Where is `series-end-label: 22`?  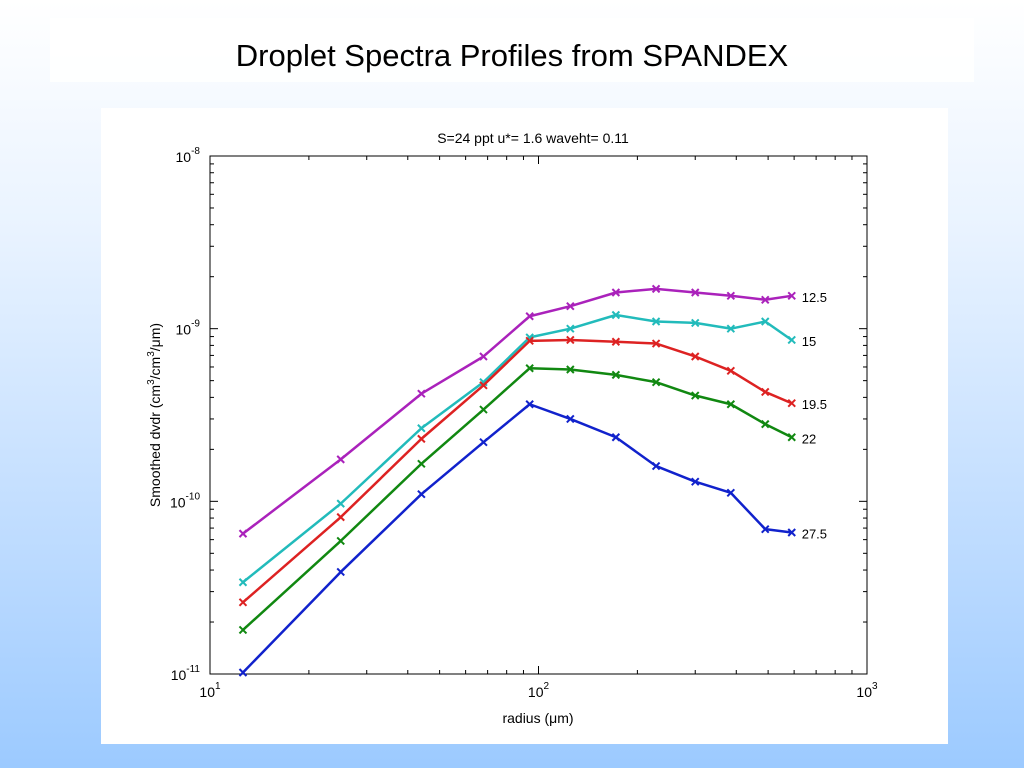 series-end-label: 22 is located at coordinates (809, 438).